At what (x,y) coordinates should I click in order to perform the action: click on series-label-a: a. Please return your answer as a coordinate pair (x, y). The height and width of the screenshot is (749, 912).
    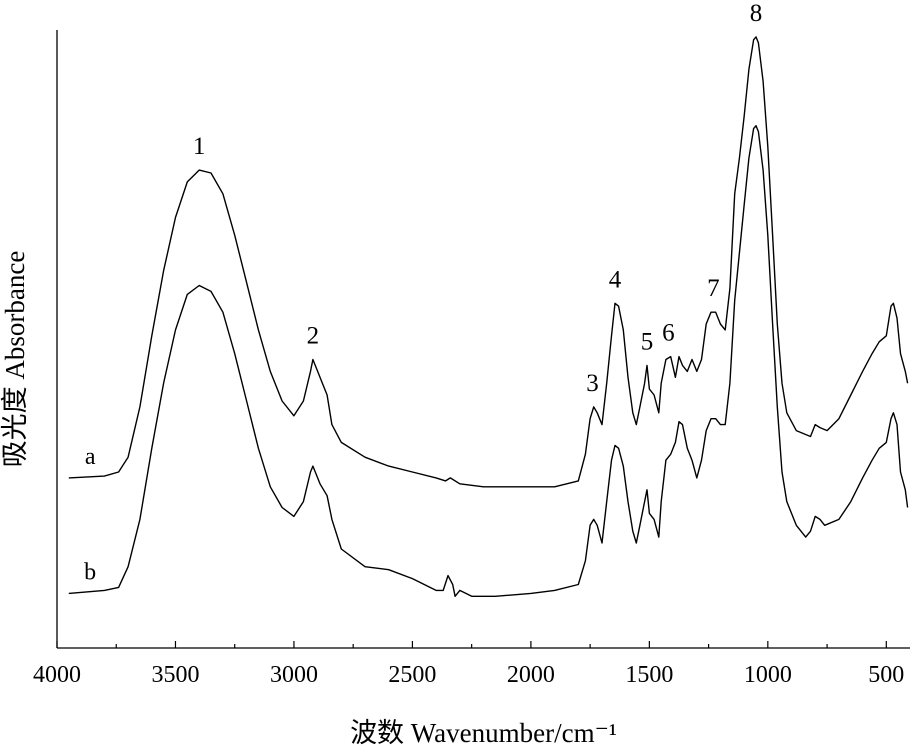
    Looking at the image, I should click on (90, 457).